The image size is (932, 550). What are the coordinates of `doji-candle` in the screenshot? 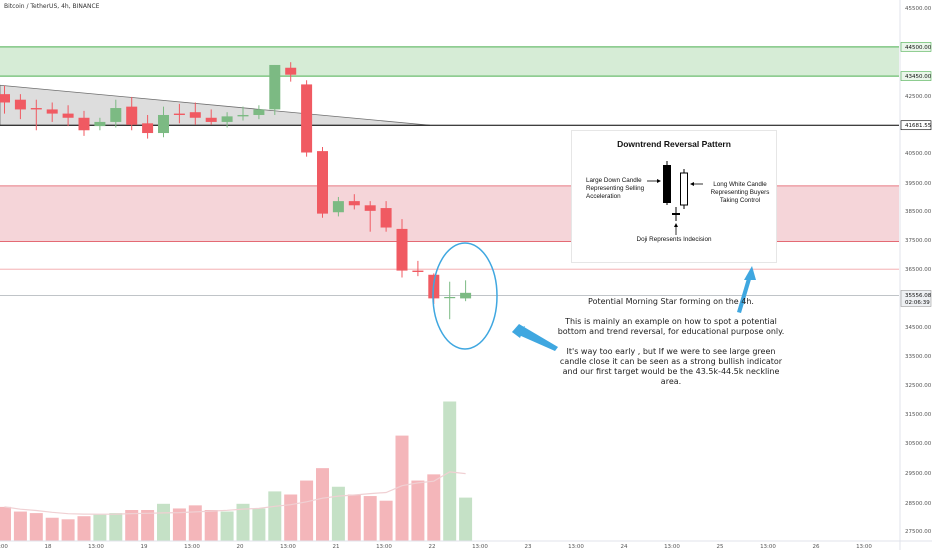 It's located at (676, 214).